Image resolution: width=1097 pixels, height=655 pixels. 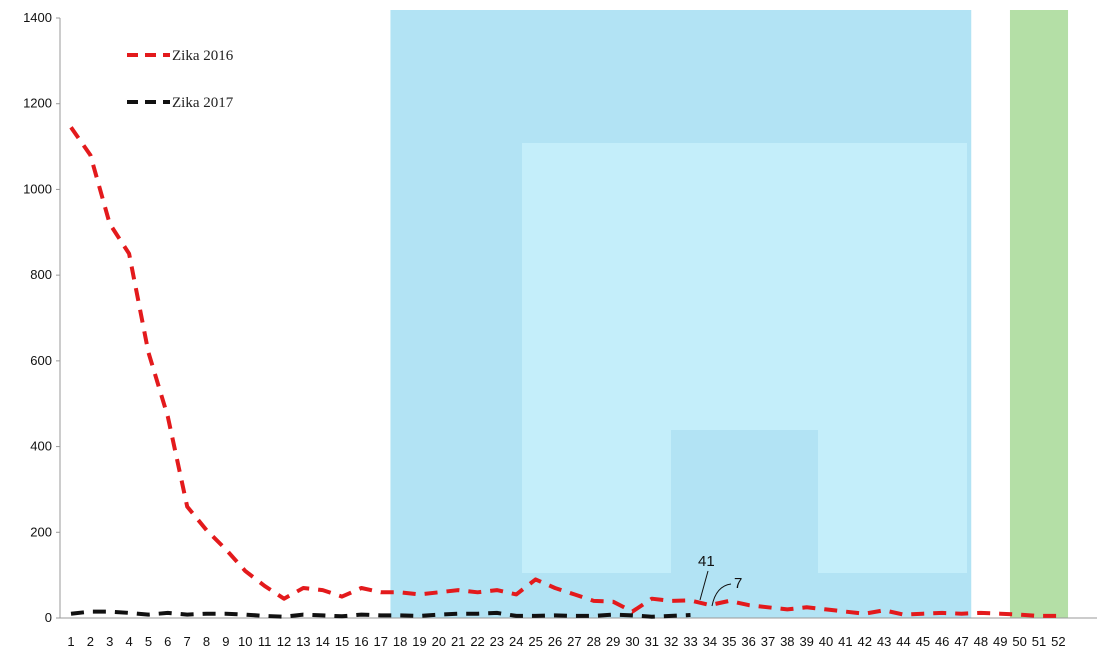 I want to click on x-tick-label-29: 29, so click(x=613, y=641).